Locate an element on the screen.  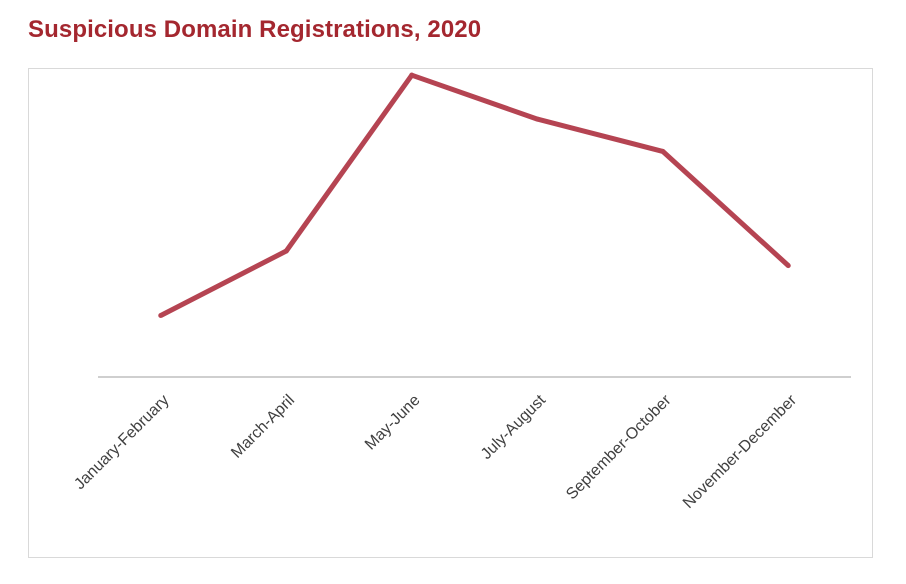
x-tick-label: January-February is located at coordinates (121, 442).